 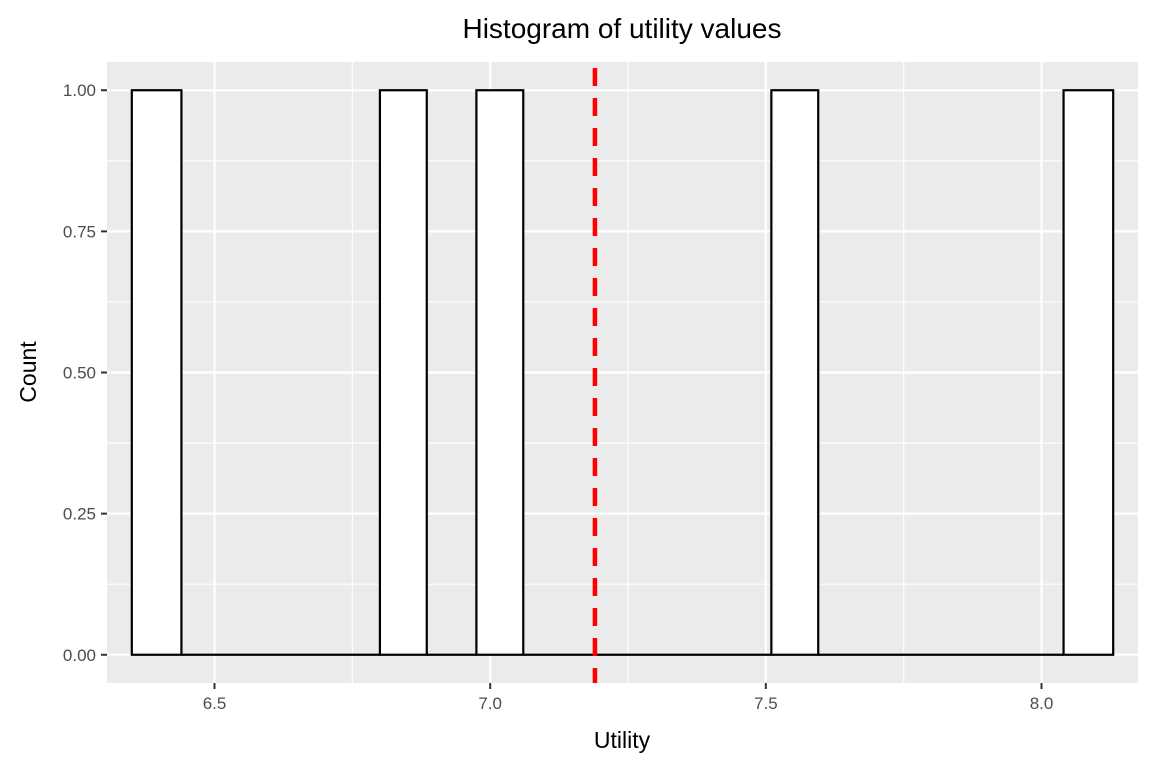 What do you see at coordinates (79, 514) in the screenshot?
I see `y-tick-label: 0.25` at bounding box center [79, 514].